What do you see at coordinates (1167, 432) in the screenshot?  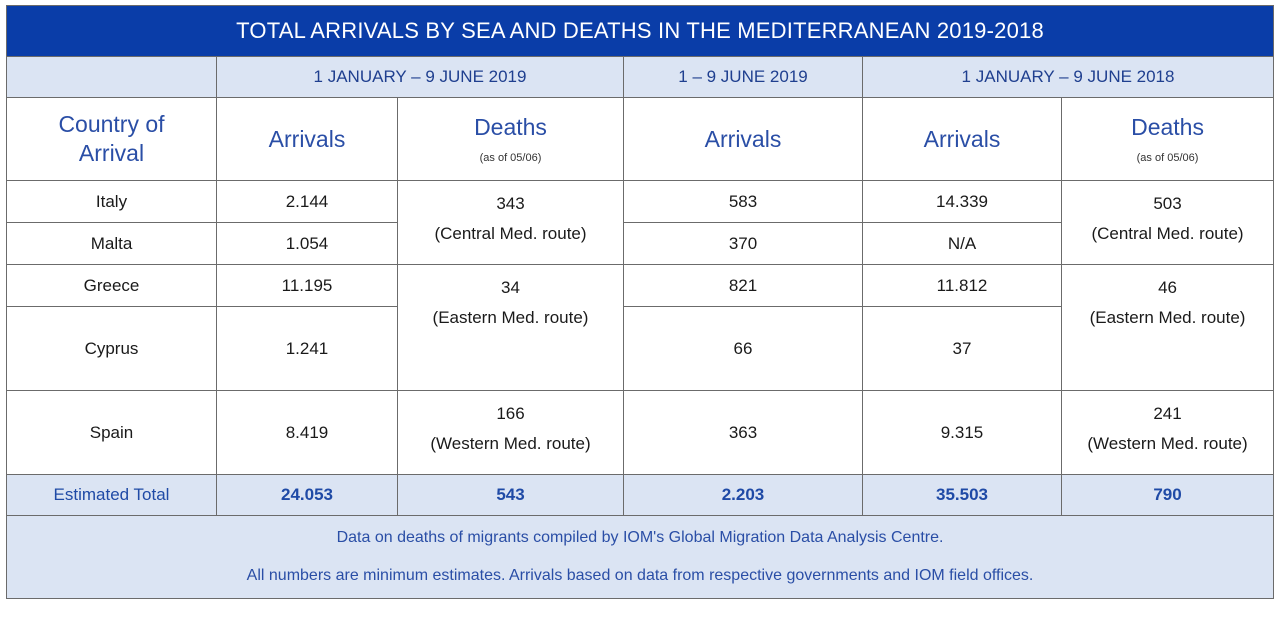 I see `deaths-2018-western-cell: 241 (Western Med. route)` at bounding box center [1167, 432].